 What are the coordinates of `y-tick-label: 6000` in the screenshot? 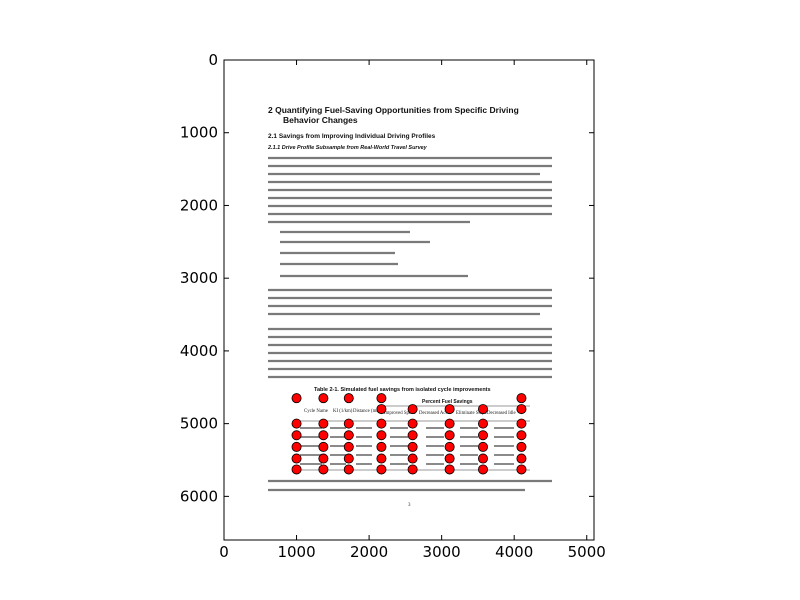 It's located at (199, 496).